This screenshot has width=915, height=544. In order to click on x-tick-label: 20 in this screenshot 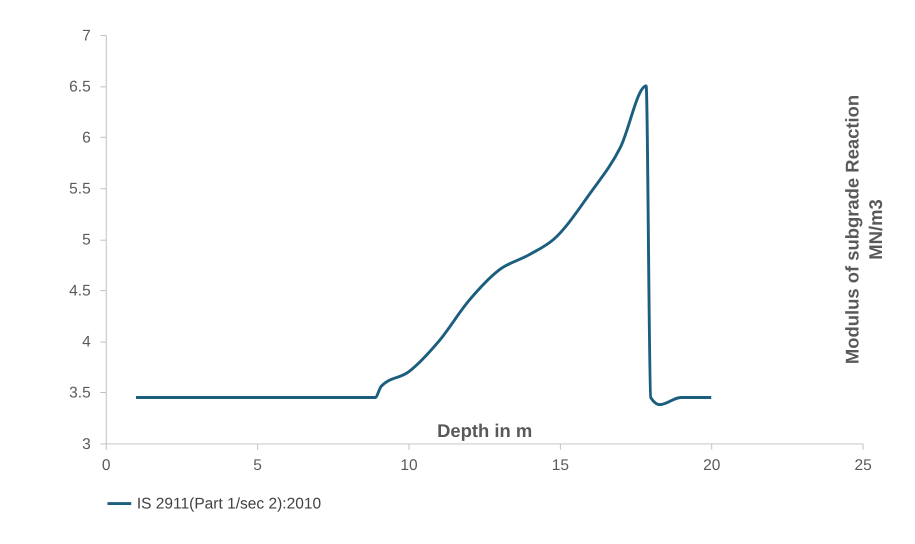, I will do `click(712, 465)`.